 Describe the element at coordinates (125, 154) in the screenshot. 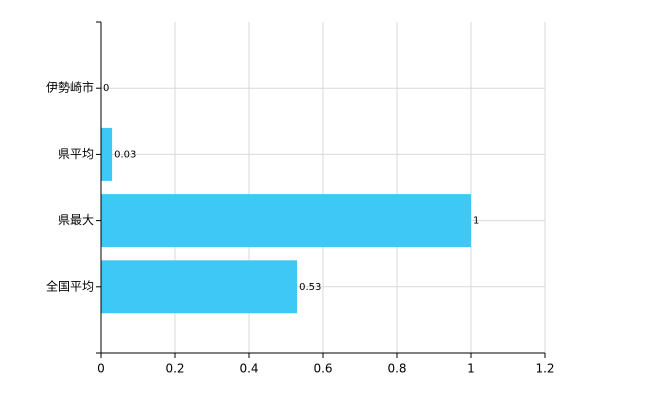

I see `value-label: 0.03` at that location.